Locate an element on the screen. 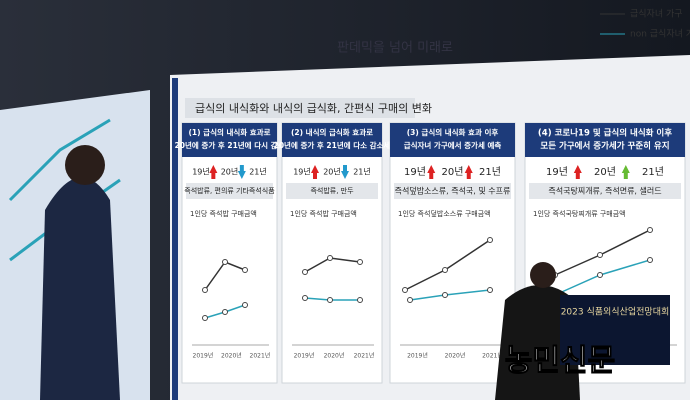  banner: 2023 식품외식산업전망대회 is located at coordinates (615, 312).